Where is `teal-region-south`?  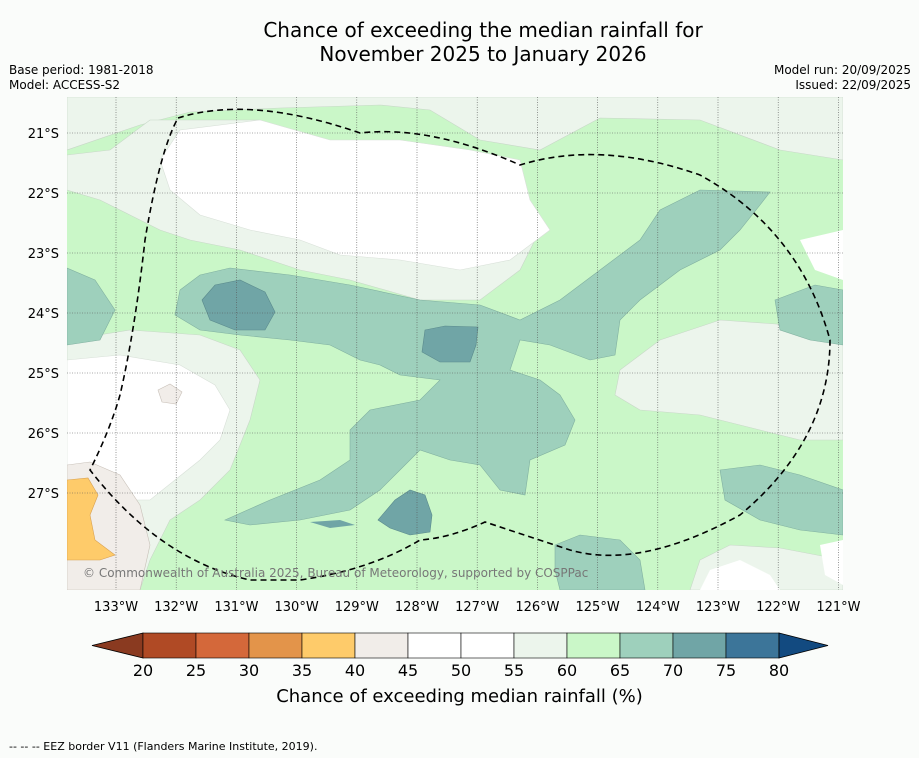
teal-region-south is located at coordinates (600, 562).